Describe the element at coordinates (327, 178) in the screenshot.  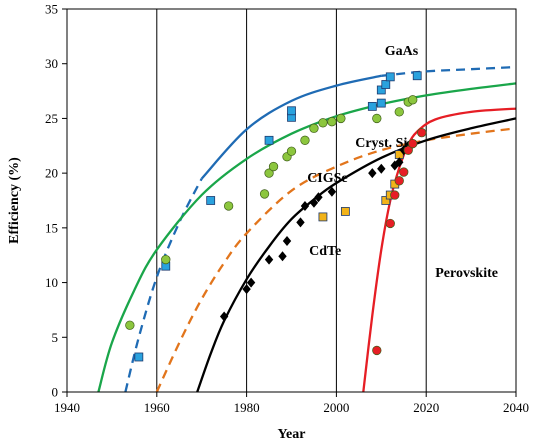
I see `series-label-cigse: CIGSe` at that location.